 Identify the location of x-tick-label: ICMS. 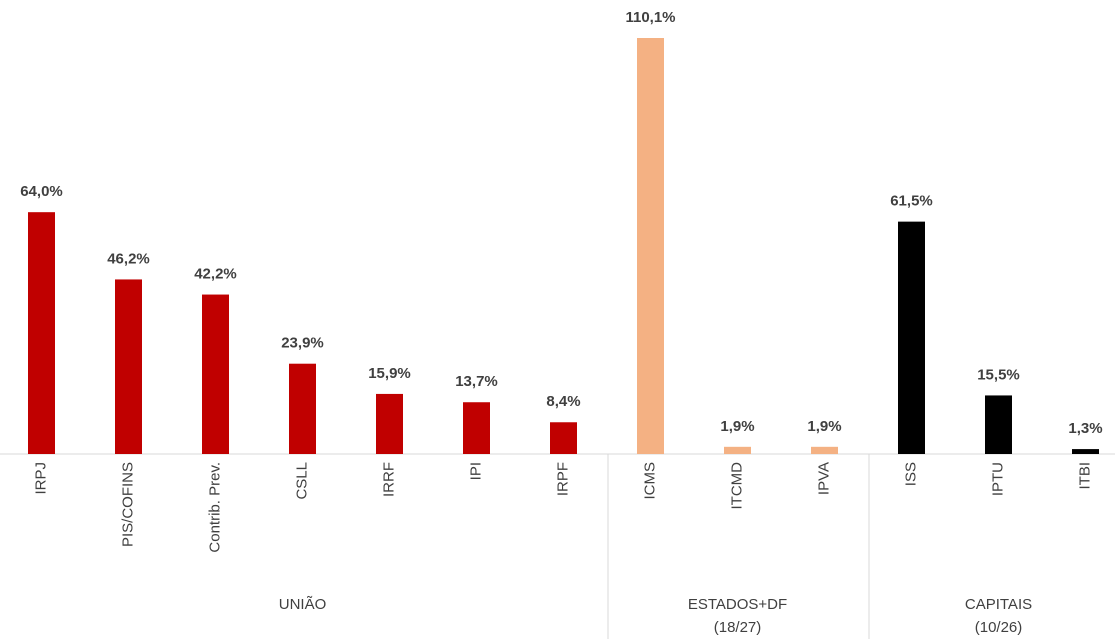
(649, 481).